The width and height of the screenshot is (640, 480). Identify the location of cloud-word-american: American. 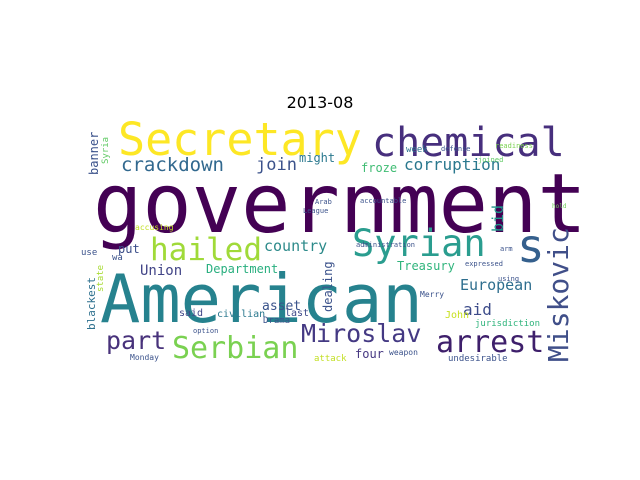
(261, 299).